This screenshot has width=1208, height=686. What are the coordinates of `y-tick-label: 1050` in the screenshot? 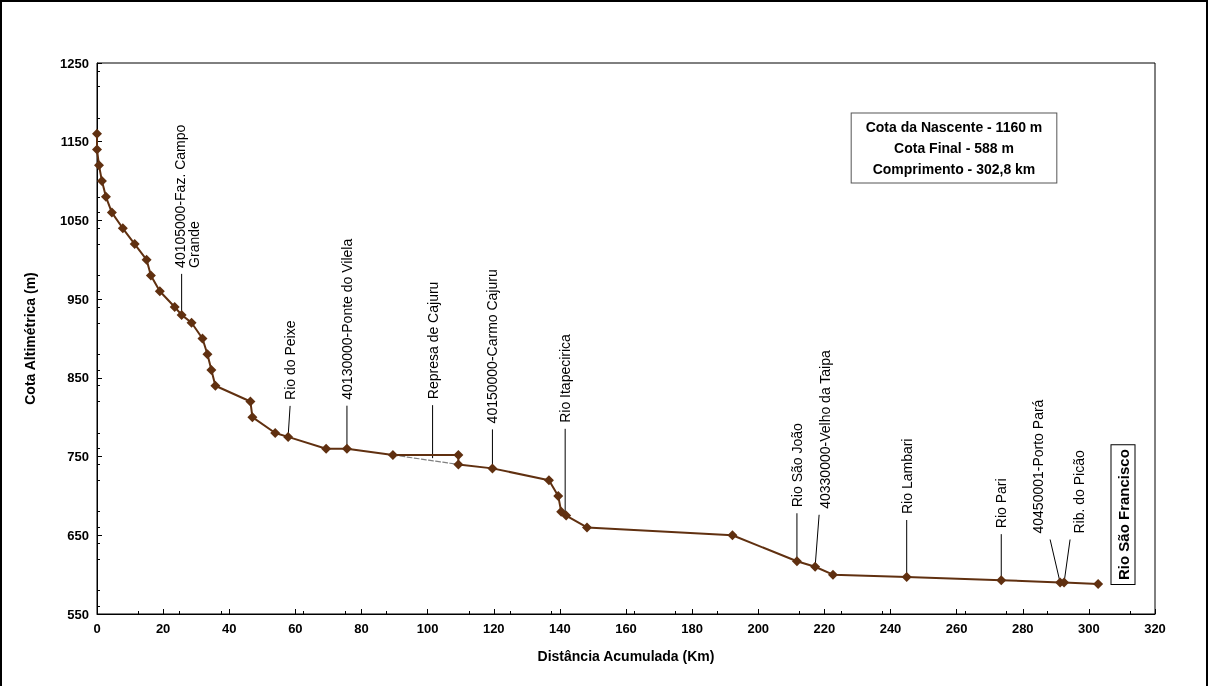 It's located at (74, 220).